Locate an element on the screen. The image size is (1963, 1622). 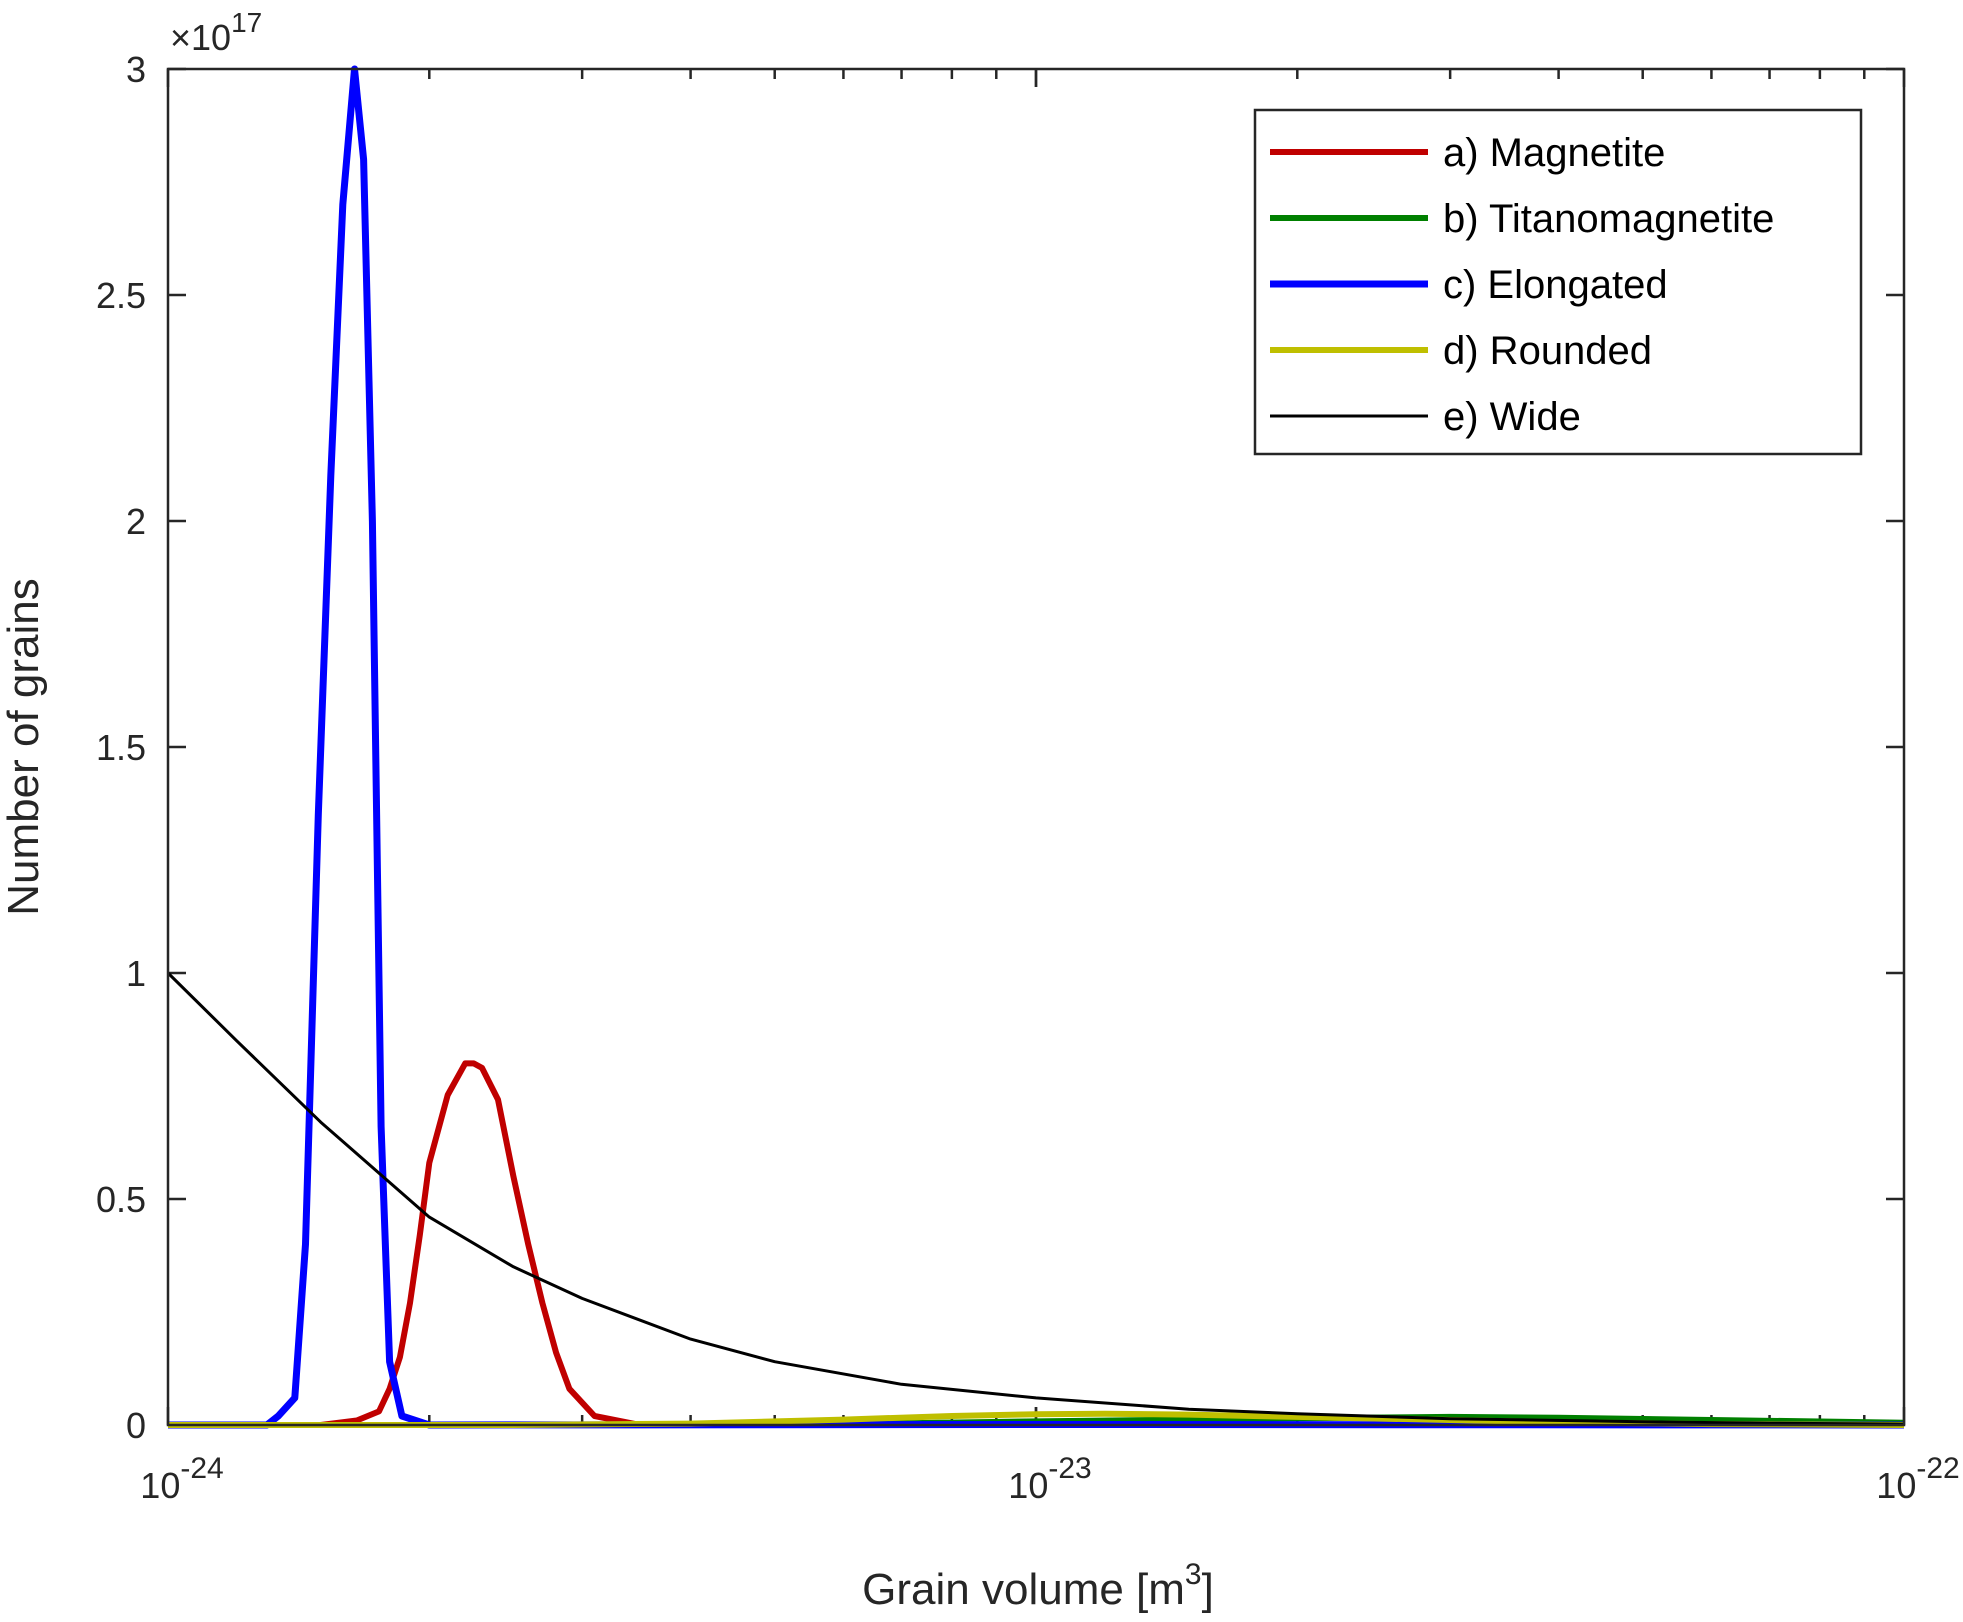
x-tick-label: 10-24 is located at coordinates (181, 1479).